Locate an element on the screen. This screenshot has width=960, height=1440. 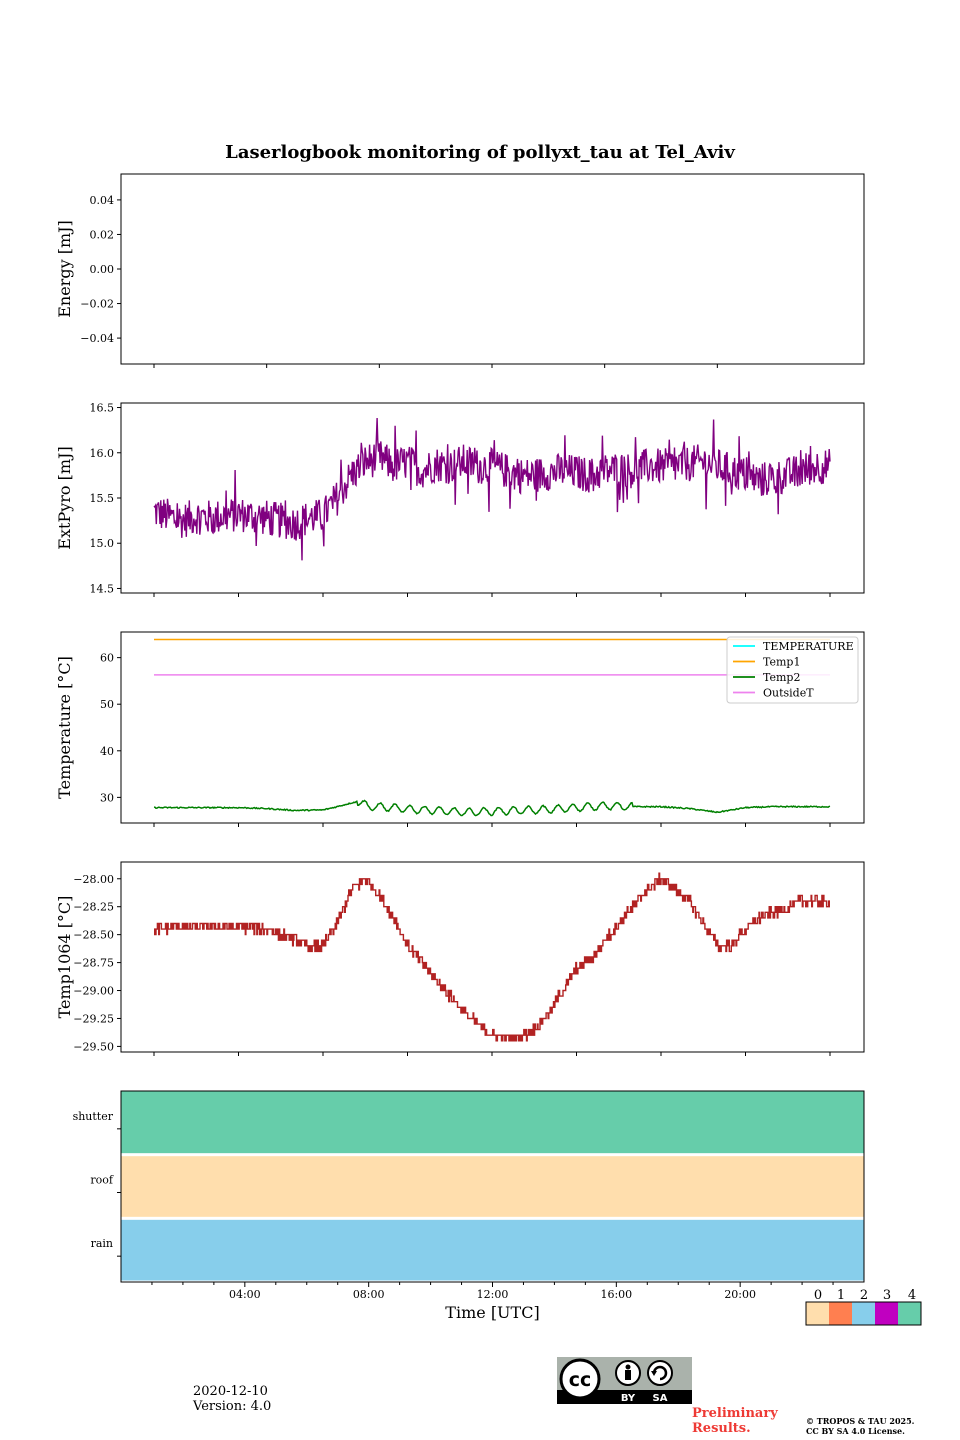
status-row-label: rain is located at coordinates (102, 1243).